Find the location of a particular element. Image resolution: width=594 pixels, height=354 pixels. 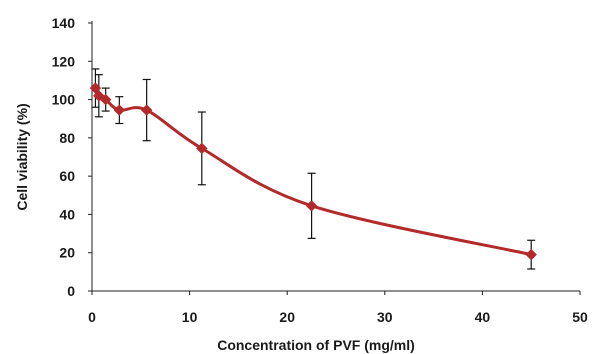

x-tick-label: 50 is located at coordinates (580, 317).